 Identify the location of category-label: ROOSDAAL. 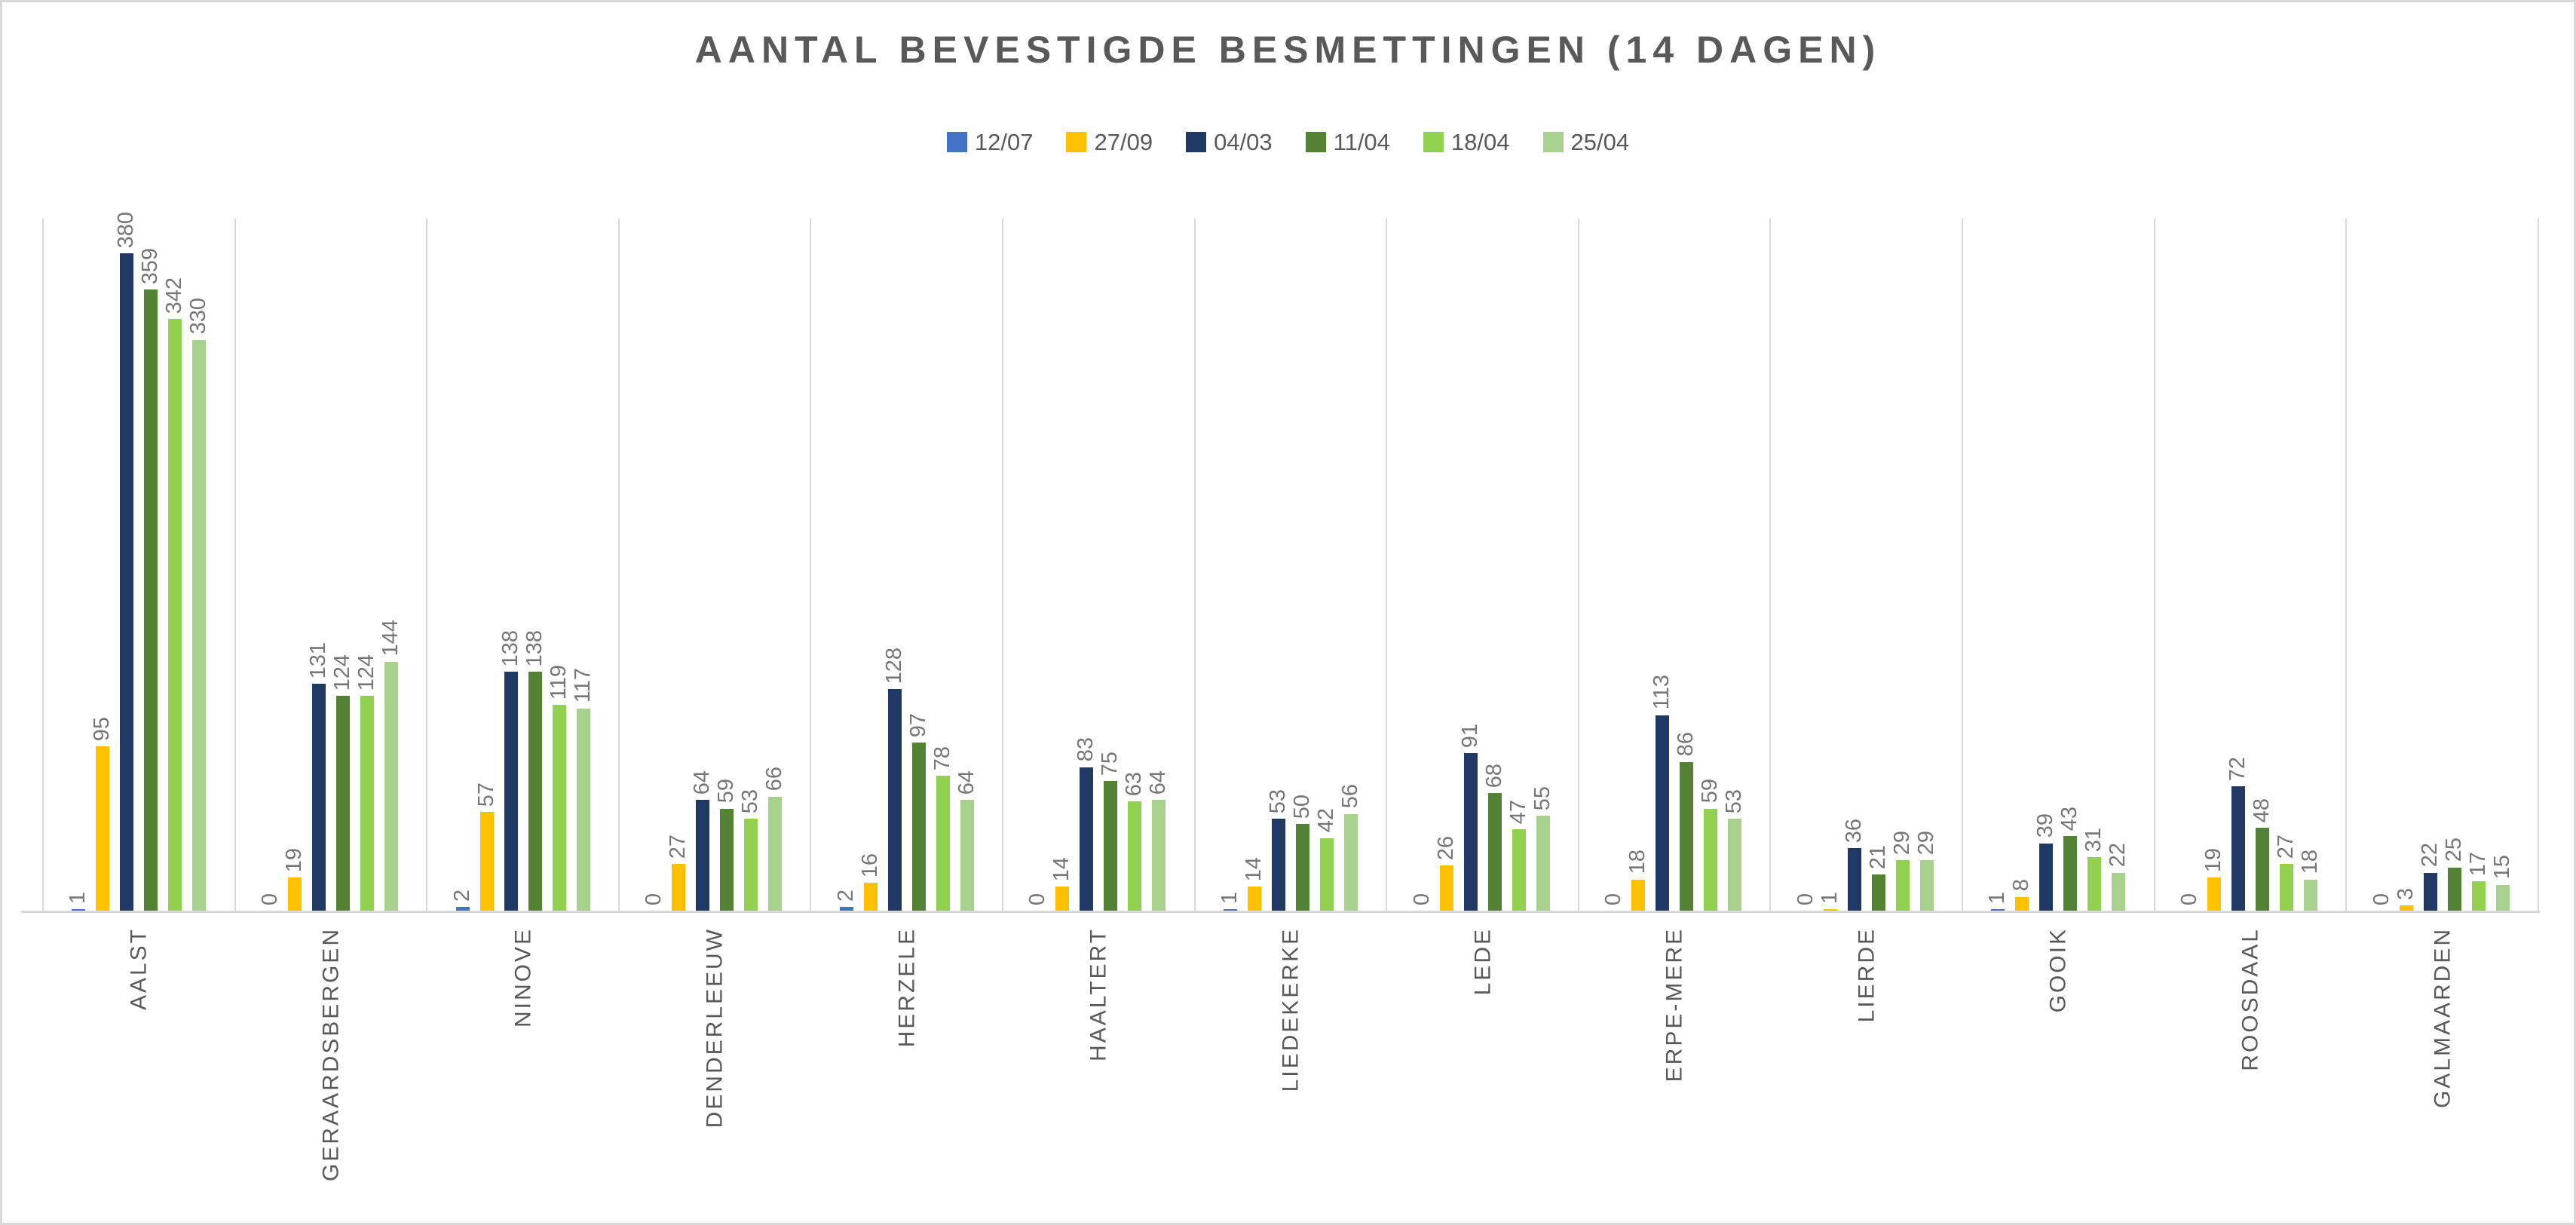
(2250, 999).